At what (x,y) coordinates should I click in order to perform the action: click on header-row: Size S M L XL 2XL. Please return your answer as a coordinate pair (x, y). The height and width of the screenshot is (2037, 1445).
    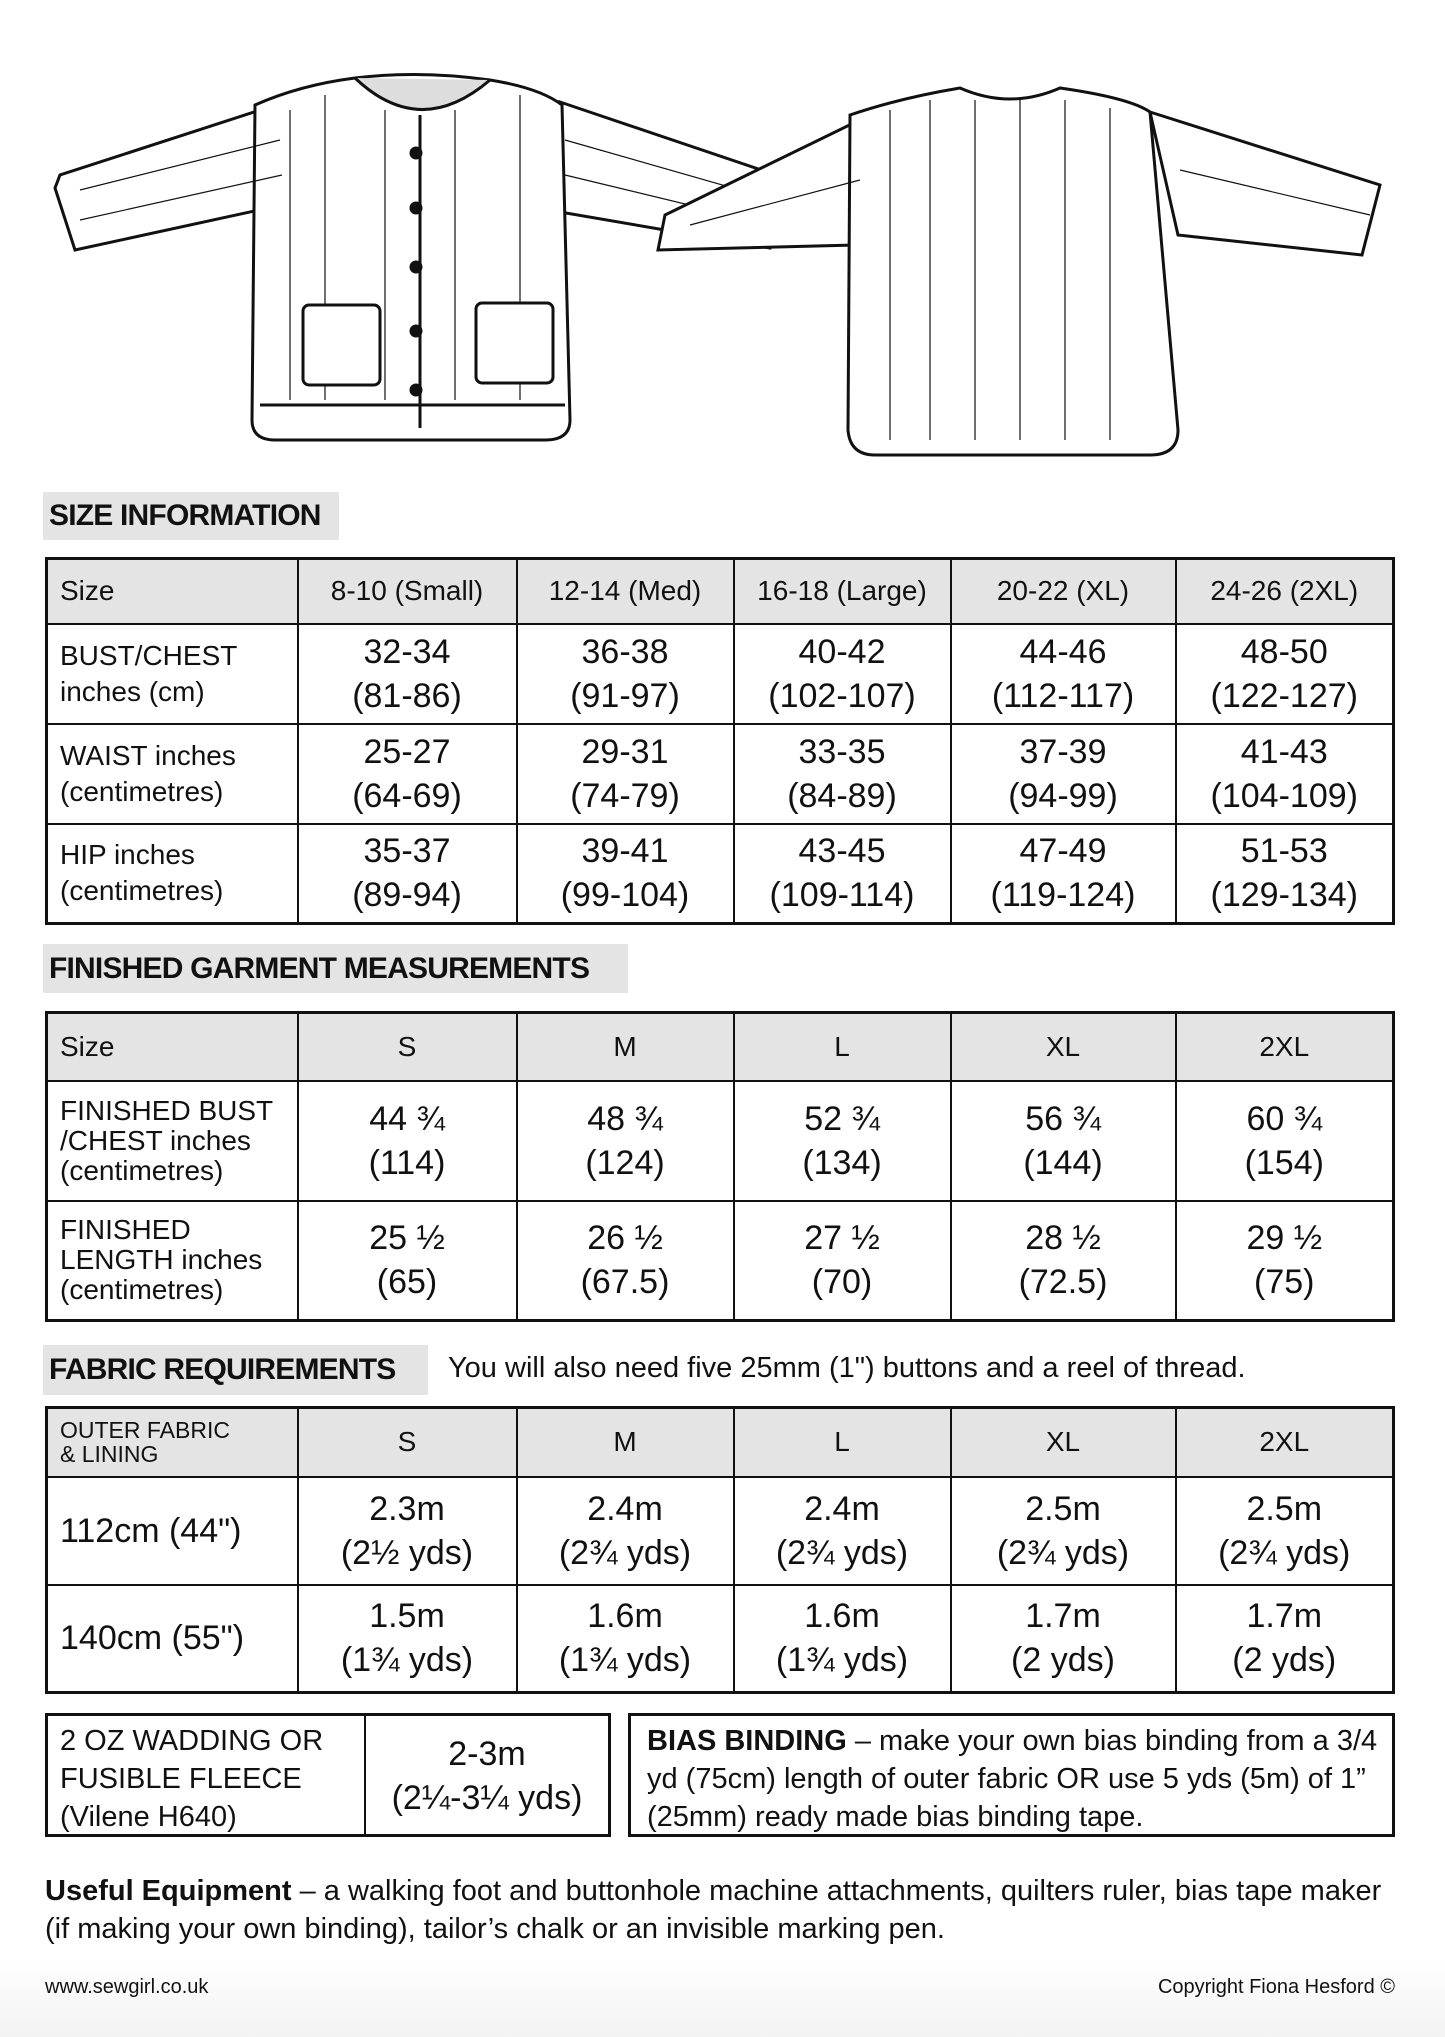
    Looking at the image, I should click on (720, 1046).